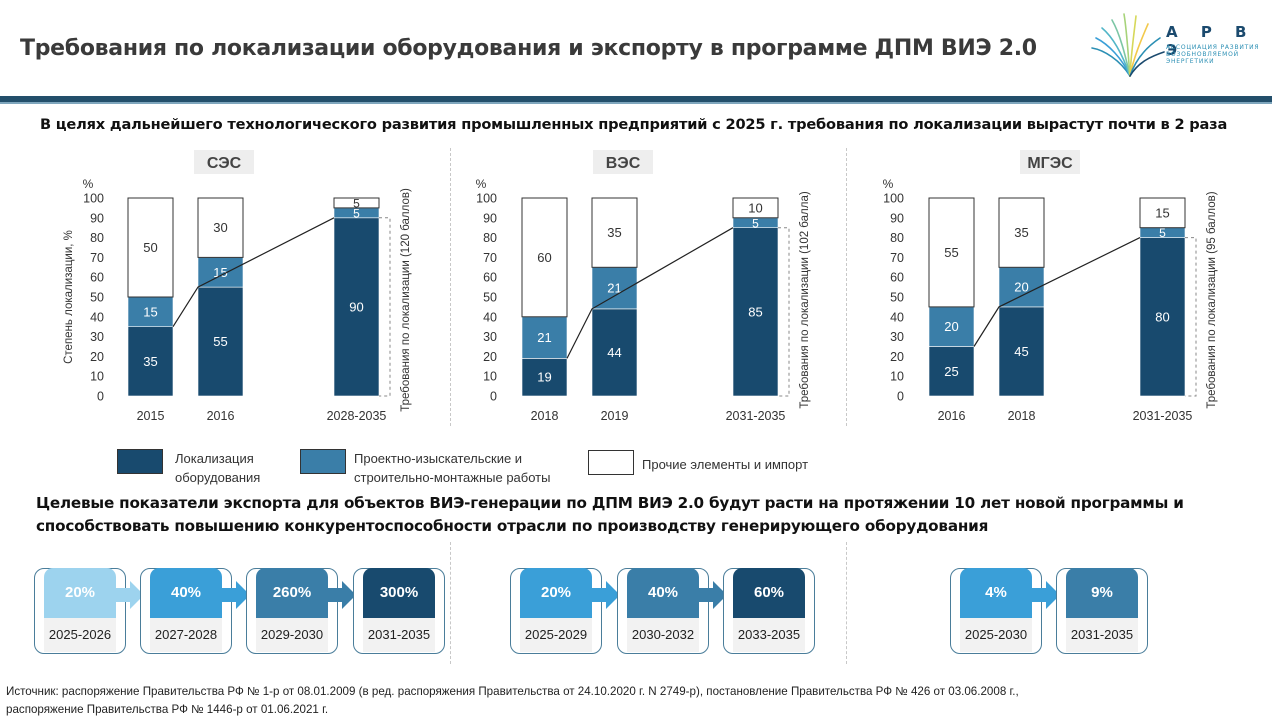 This screenshot has width=1272, height=719. I want to click on bar-value-label: 80, so click(1162, 316).